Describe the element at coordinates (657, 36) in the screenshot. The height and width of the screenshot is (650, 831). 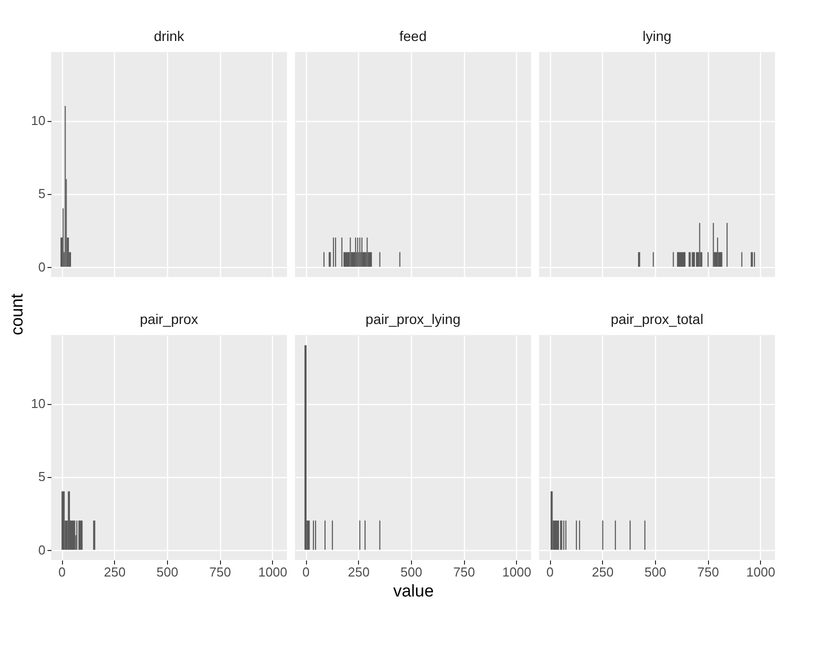
I see `chart-title: lying` at that location.